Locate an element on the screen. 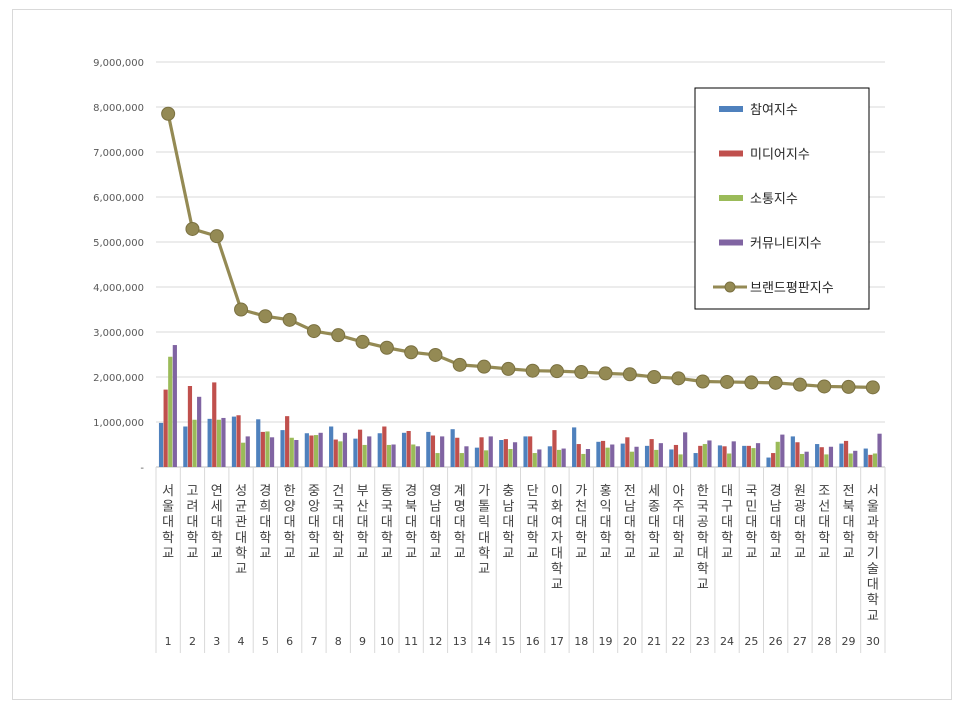 Image resolution: width=966 pixels, height=713 pixels. legend-label: 참여지수 is located at coordinates (774, 110).